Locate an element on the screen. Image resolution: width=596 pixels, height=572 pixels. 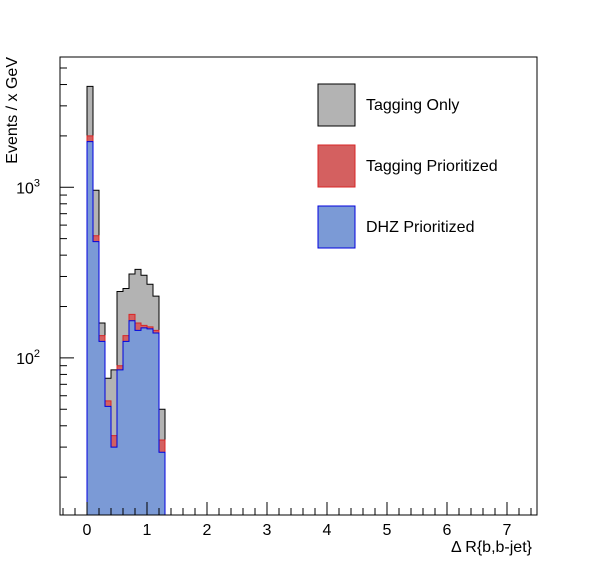
x-axis-label: Δ R{b,b-jet} is located at coordinates (492, 547).